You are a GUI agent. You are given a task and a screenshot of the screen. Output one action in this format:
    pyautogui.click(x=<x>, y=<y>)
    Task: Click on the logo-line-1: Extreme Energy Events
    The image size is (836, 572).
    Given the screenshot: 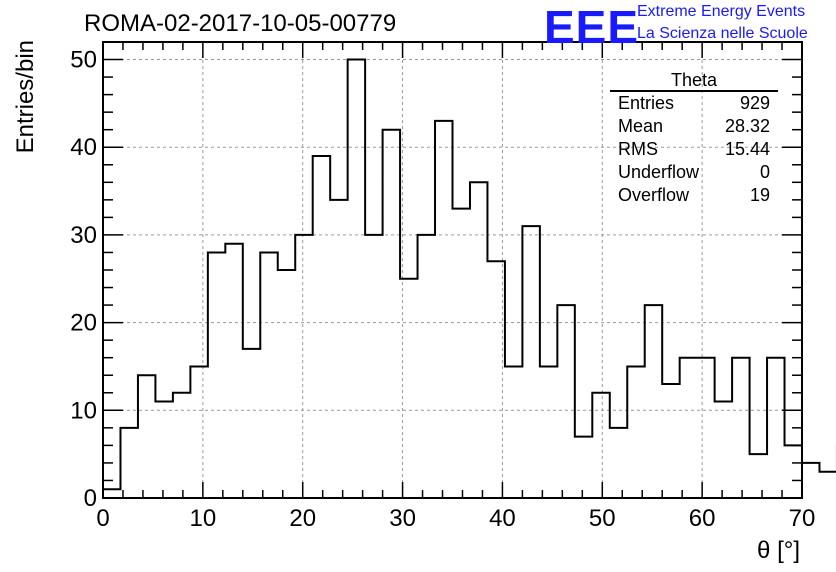 What is the action you would take?
    pyautogui.click(x=721, y=11)
    